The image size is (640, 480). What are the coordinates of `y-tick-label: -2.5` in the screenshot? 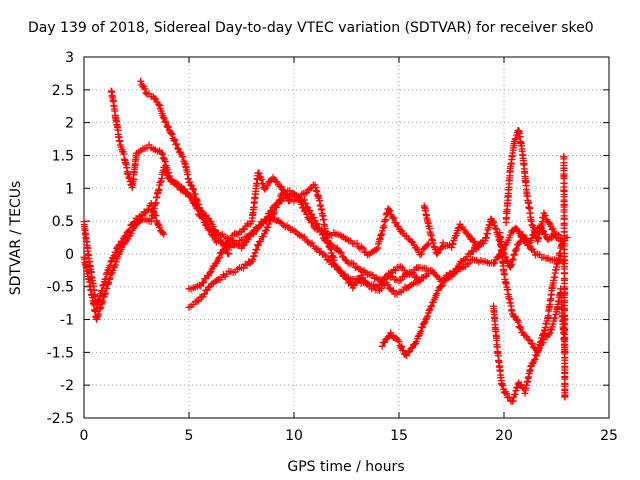 It's located at (60, 419).